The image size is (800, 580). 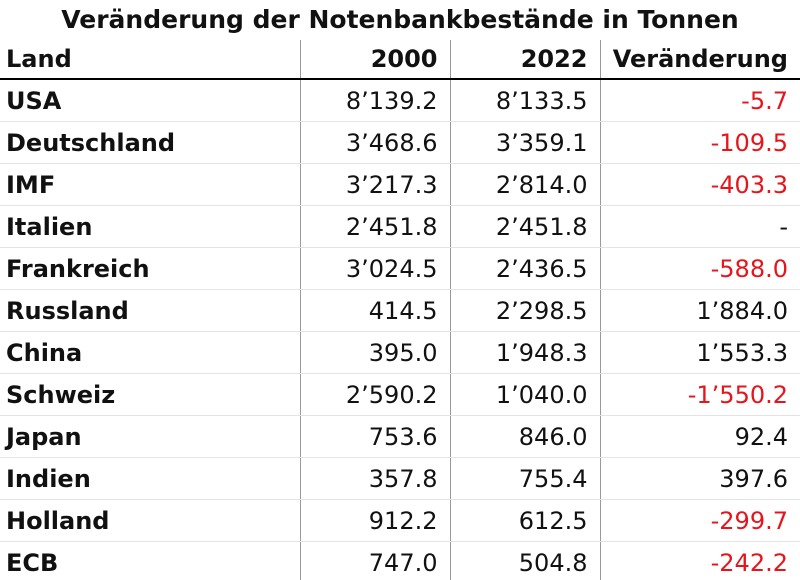 What do you see at coordinates (524, 478) in the screenshot?
I see `value-cell: 755.4` at bounding box center [524, 478].